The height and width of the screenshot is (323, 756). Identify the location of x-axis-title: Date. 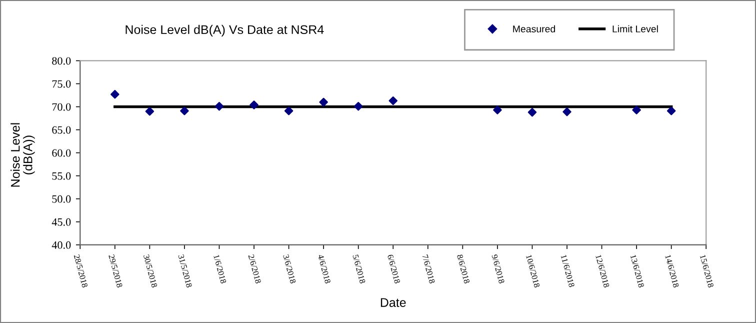
(393, 302).